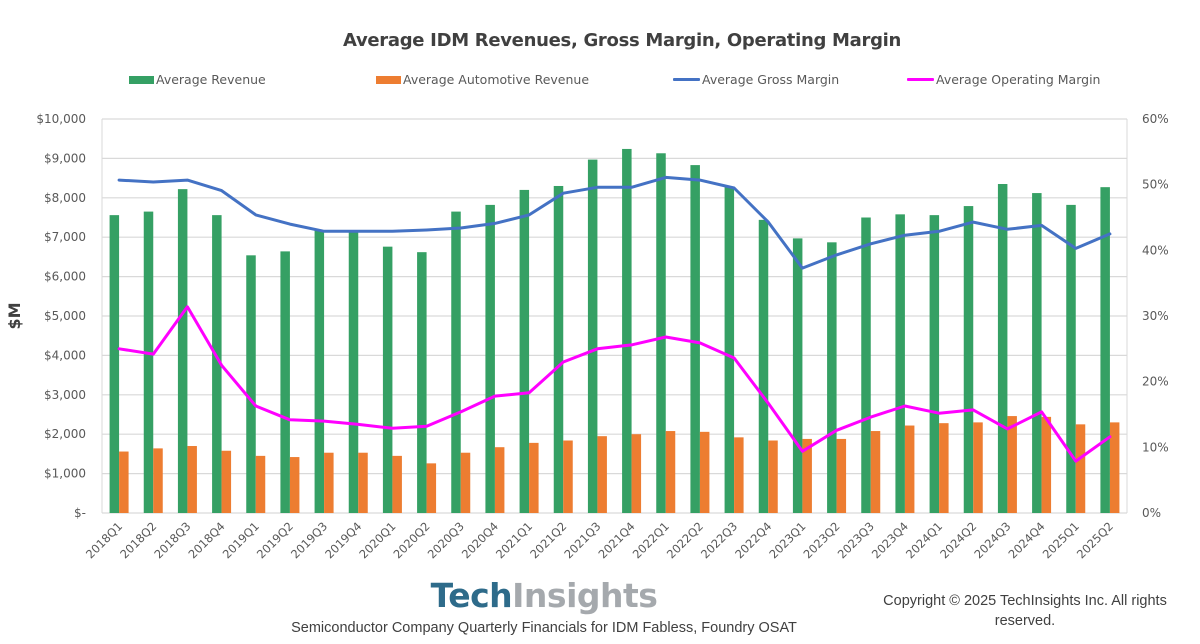  I want to click on x-tick-label: 2022Q4, so click(753, 540).